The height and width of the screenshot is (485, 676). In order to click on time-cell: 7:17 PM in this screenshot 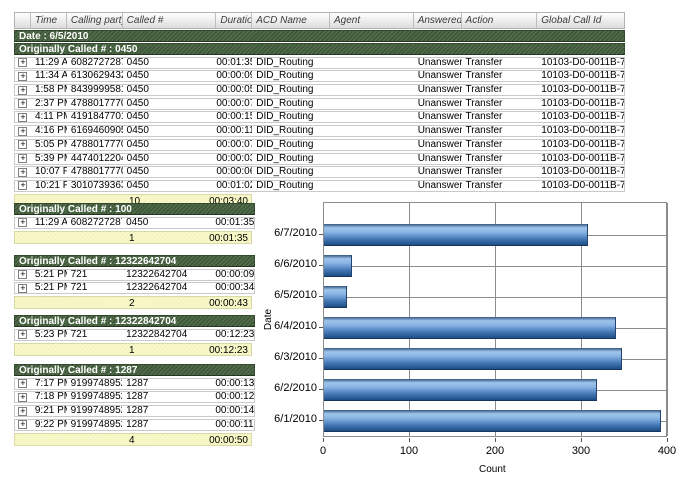, I will do `click(50, 383)`.